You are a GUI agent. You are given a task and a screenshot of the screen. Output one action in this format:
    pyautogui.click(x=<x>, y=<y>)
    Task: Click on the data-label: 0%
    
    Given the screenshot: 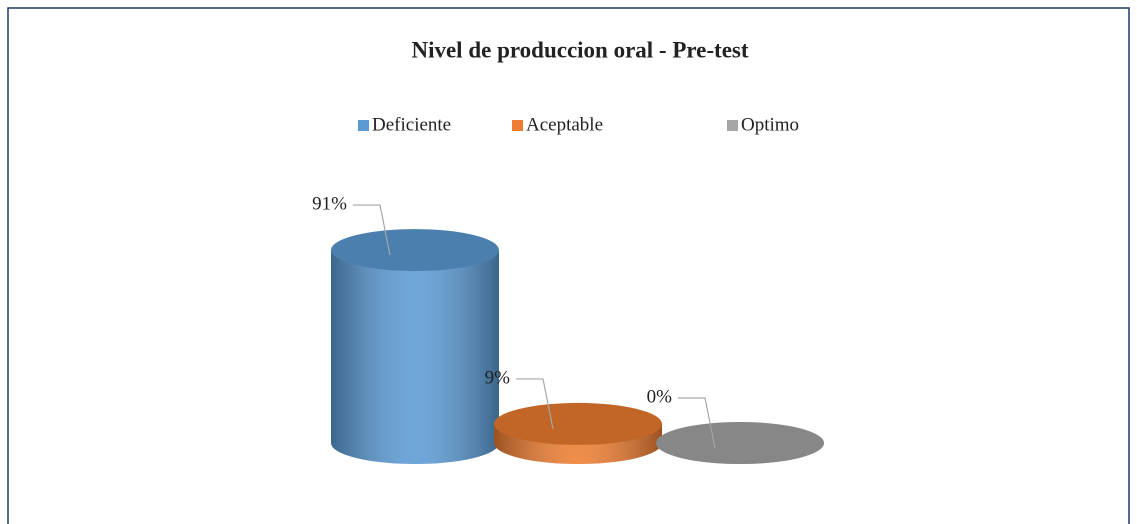 What is the action you would take?
    pyautogui.click(x=660, y=396)
    